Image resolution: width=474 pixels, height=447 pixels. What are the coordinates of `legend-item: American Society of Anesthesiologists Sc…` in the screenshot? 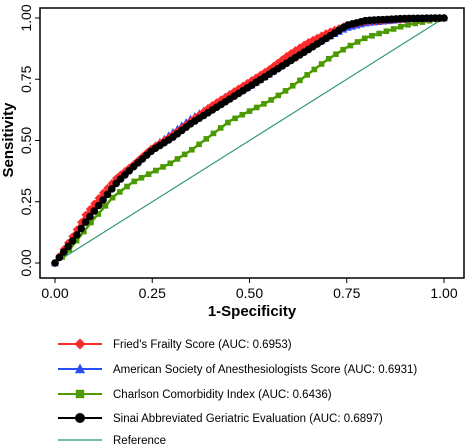 It's located at (237, 369).